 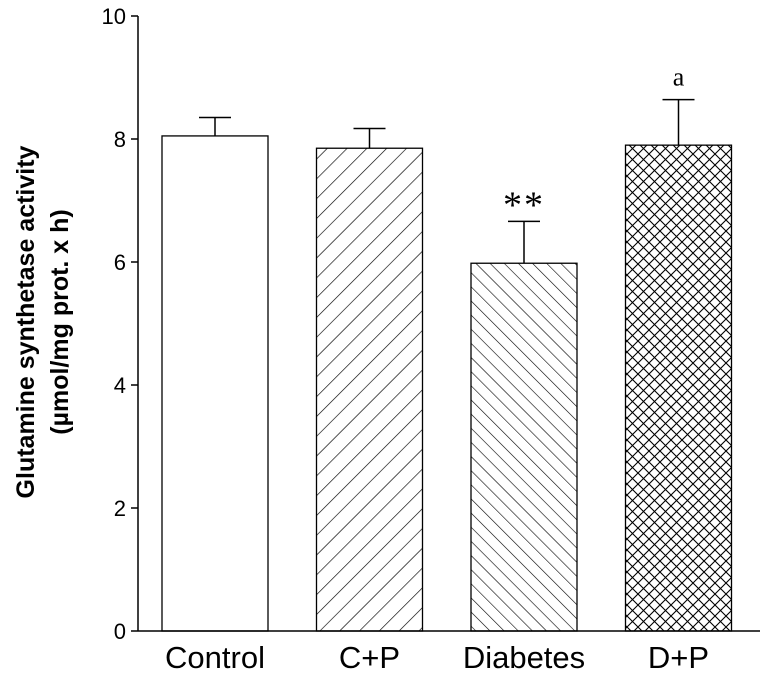 I want to click on y-ticks: 0 2 4 6 8 10, so click(x=120, y=324).